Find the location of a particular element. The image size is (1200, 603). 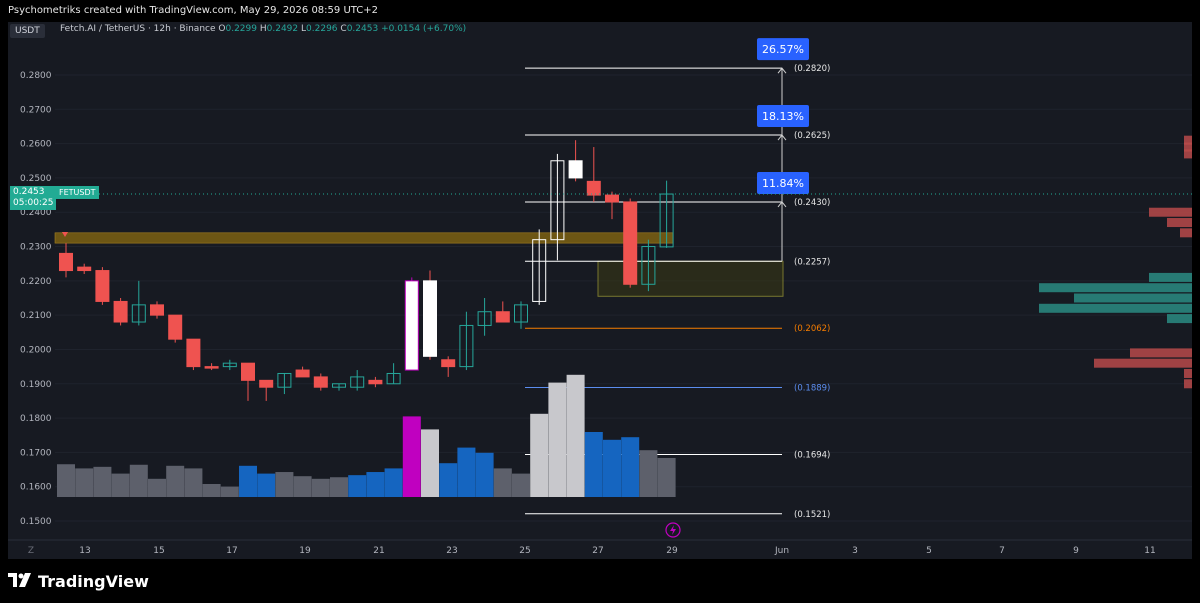

alert-marker-icon is located at coordinates (65, 234).